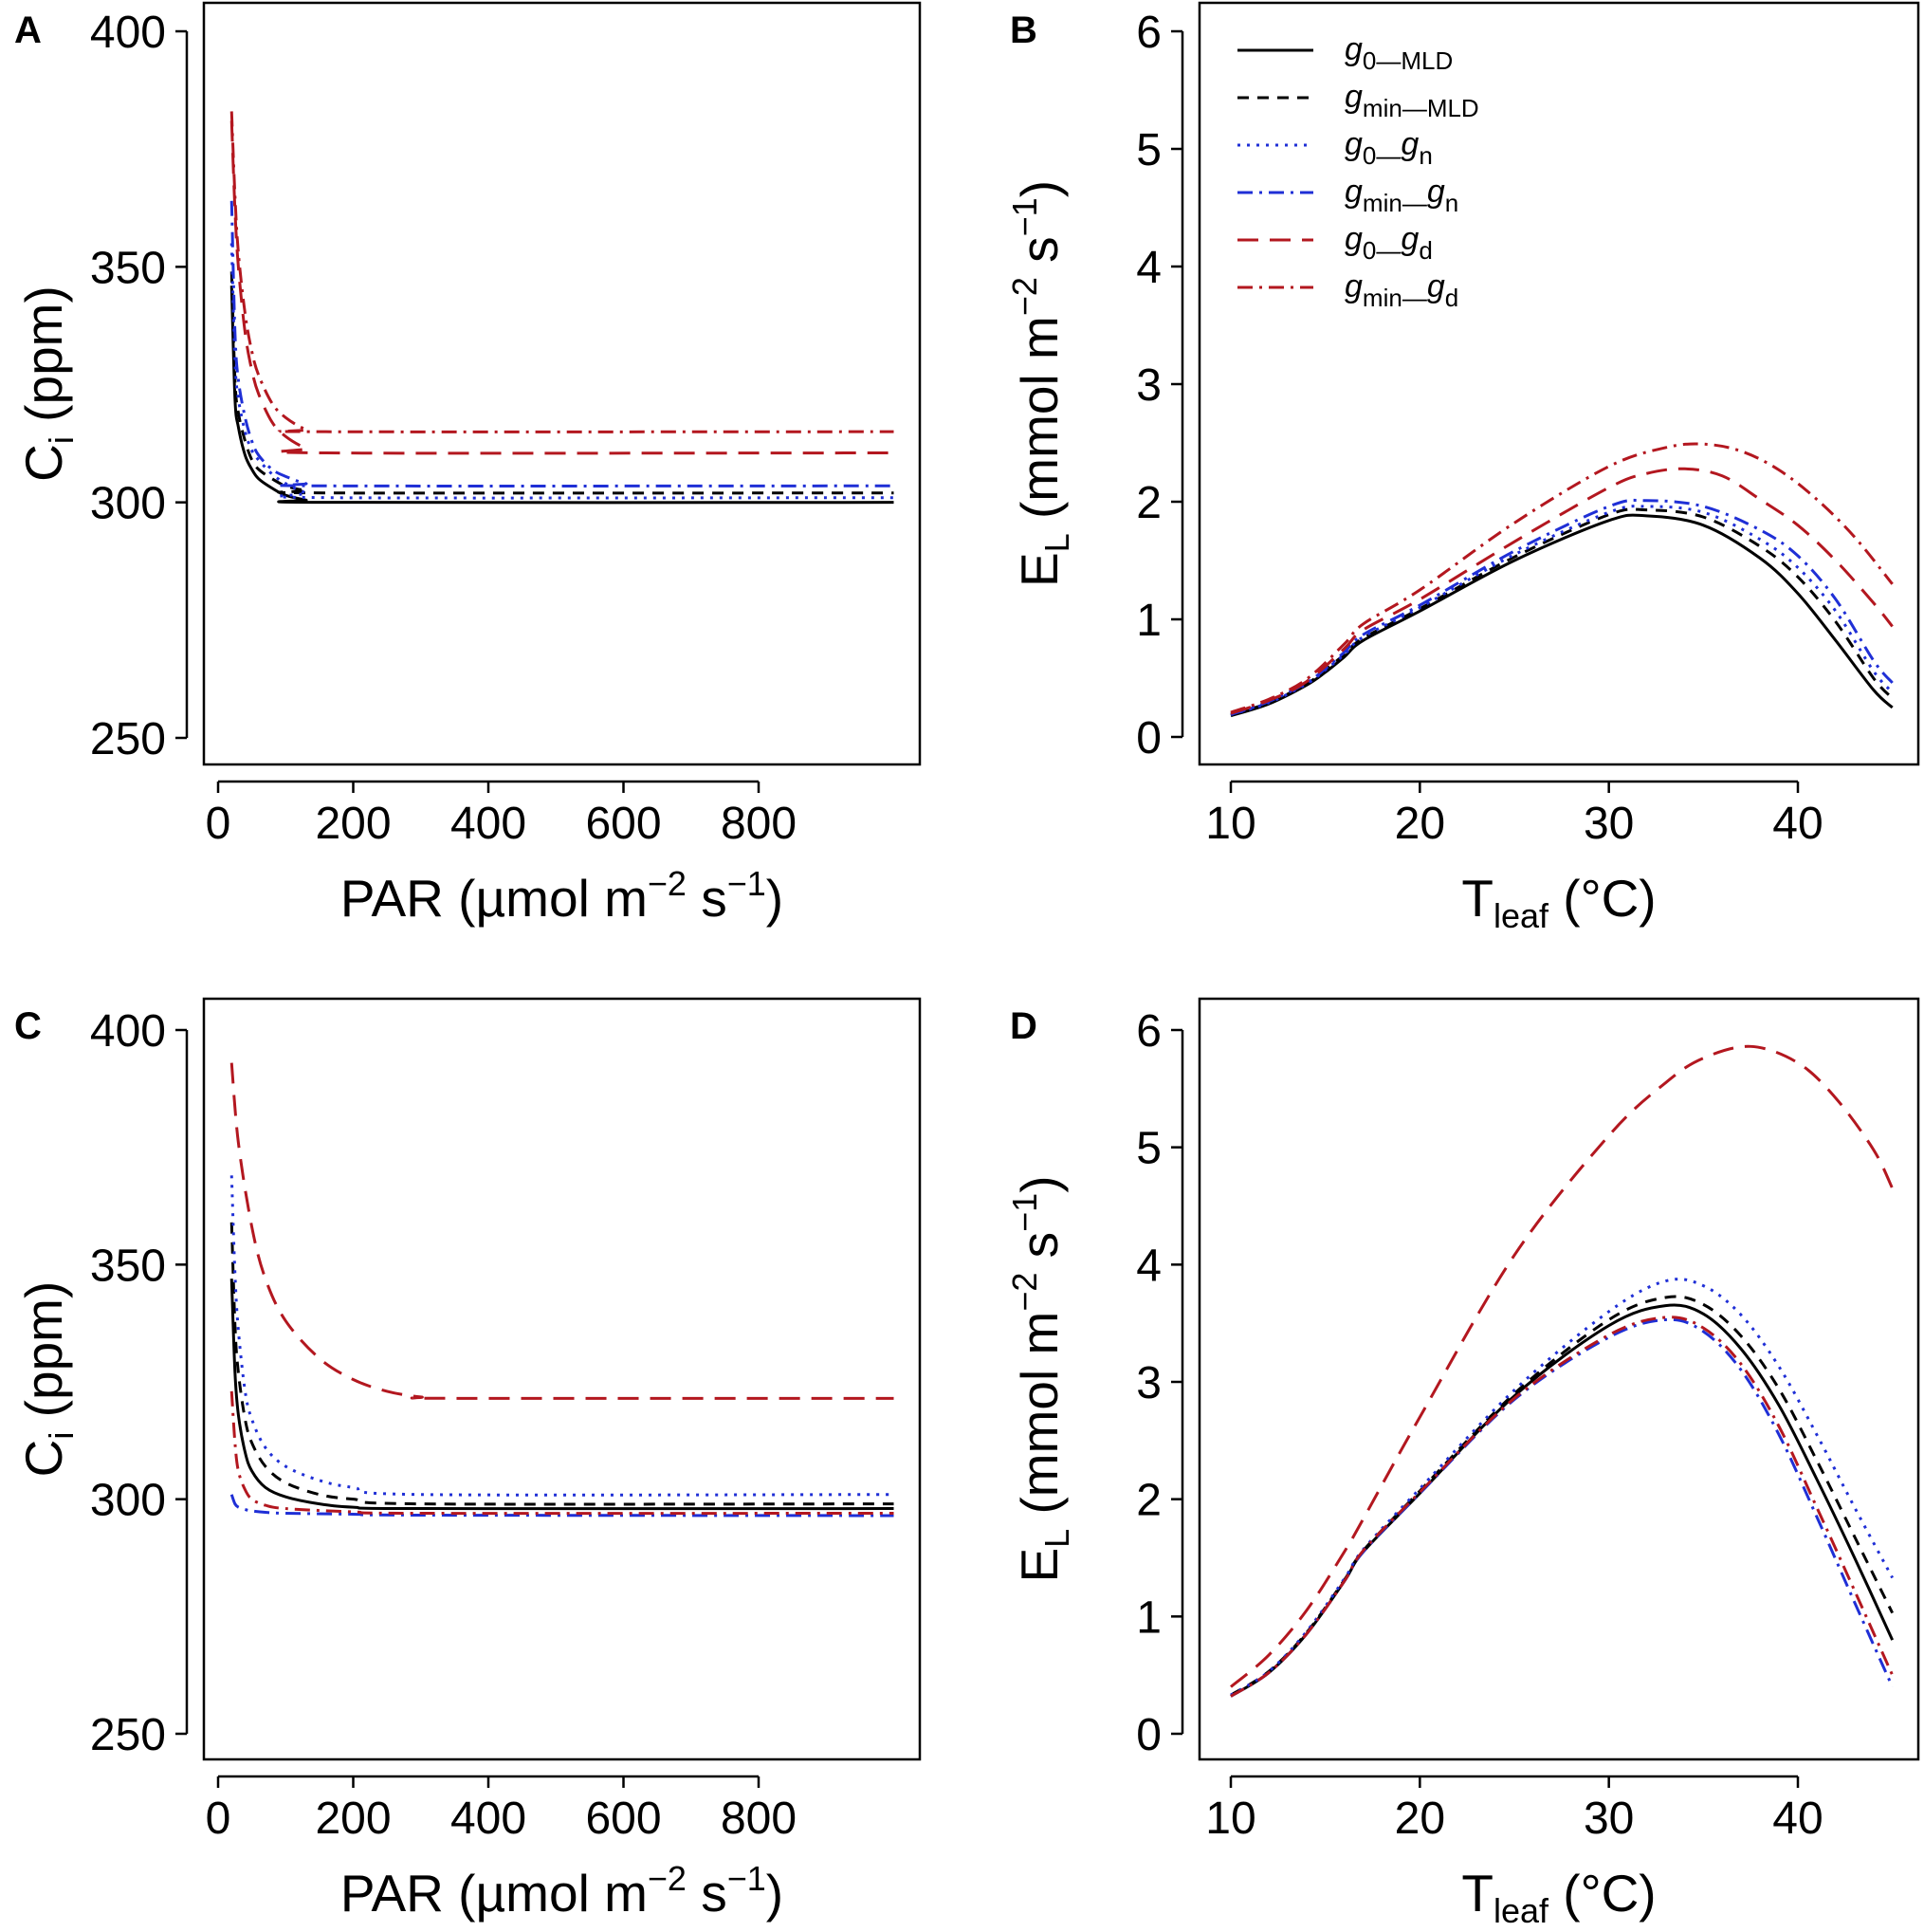 The image size is (1924, 1932). What do you see at coordinates (28, 30) in the screenshot?
I see `panel-letter: A` at bounding box center [28, 30].